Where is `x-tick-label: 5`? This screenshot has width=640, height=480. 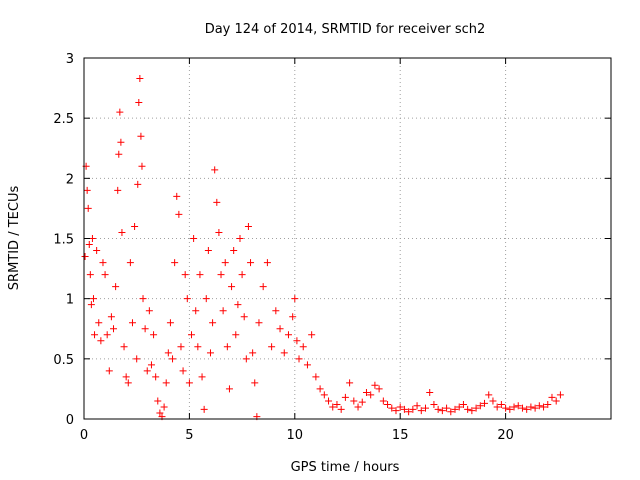 x-tick-label: 5 is located at coordinates (189, 435).